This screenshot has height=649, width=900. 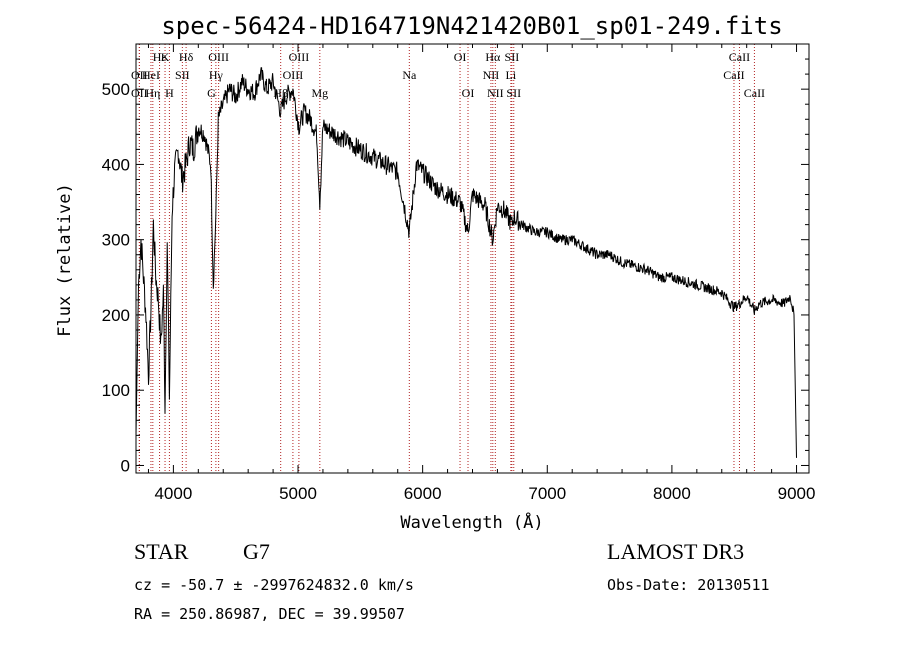 I want to click on x-tick-label: 4000, so click(x=173, y=493).